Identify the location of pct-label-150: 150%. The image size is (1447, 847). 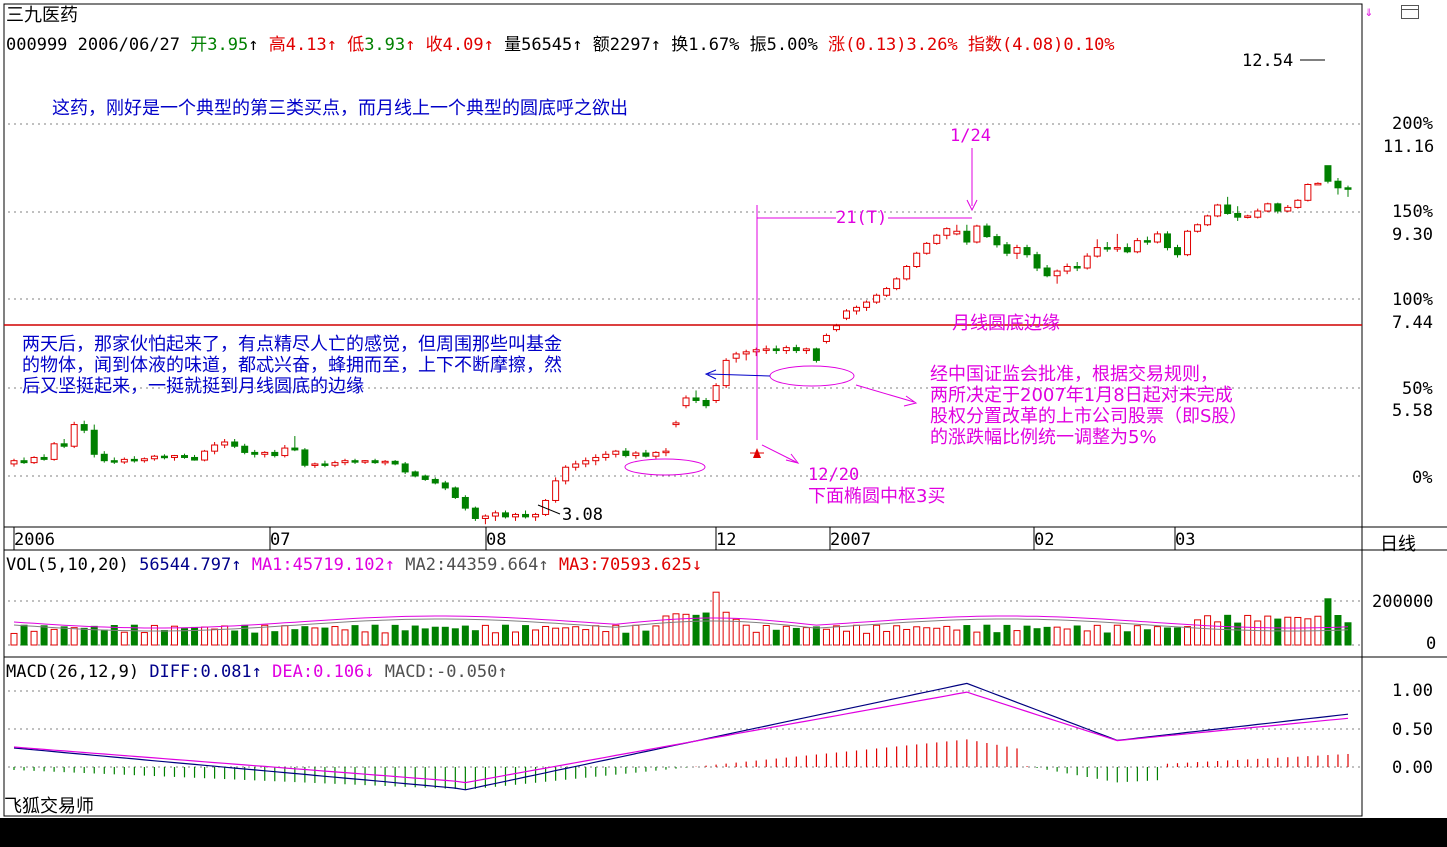
(1412, 212).